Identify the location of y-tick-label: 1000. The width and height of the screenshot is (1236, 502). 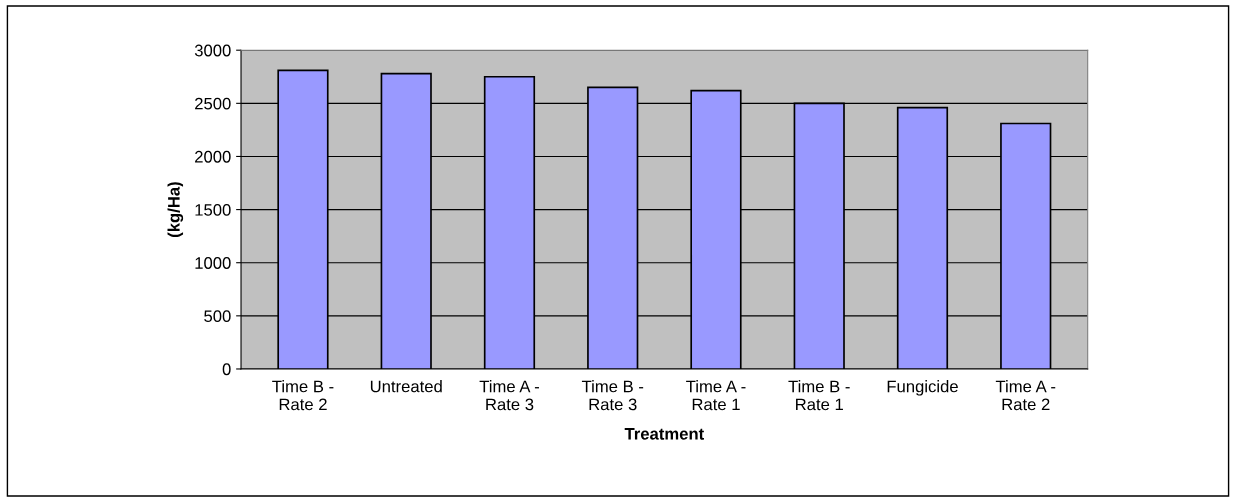
(213, 263).